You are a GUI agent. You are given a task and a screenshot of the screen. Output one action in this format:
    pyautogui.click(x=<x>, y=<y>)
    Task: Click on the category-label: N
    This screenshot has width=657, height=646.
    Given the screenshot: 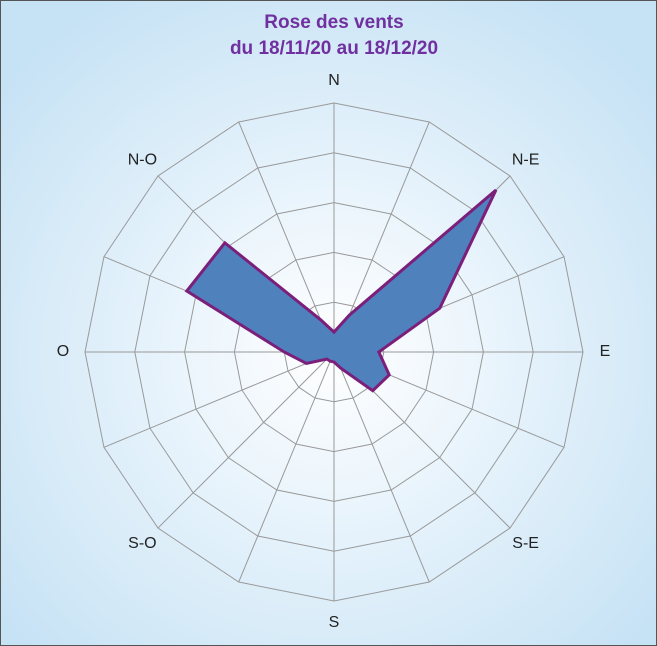 What is the action you would take?
    pyautogui.click(x=334, y=80)
    